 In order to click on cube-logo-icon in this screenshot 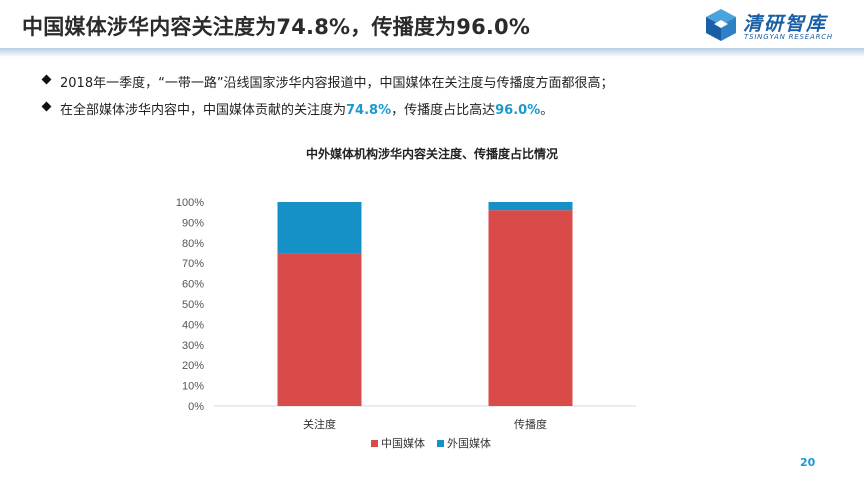, I will do `click(721, 25)`.